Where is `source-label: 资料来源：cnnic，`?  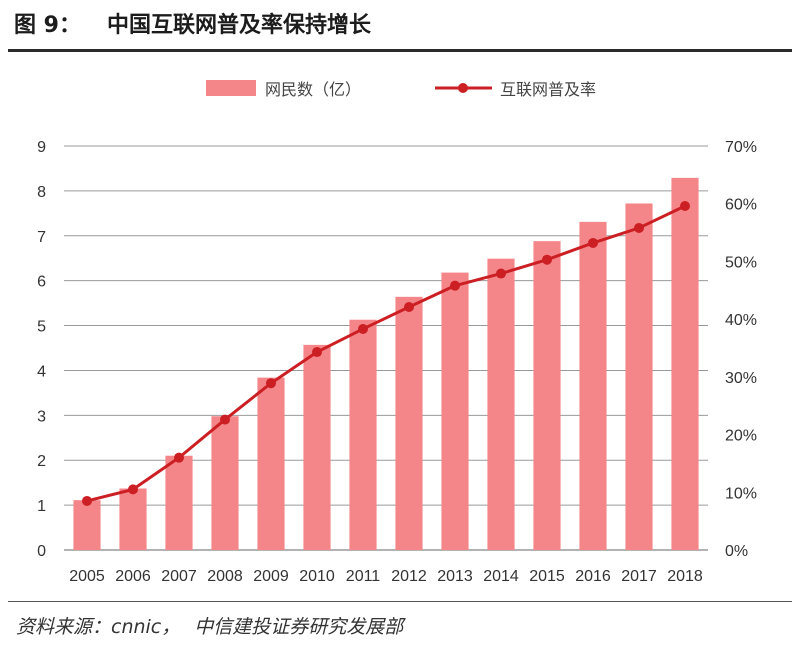
source-label: 资料来源：cnnic， is located at coordinates (98, 627).